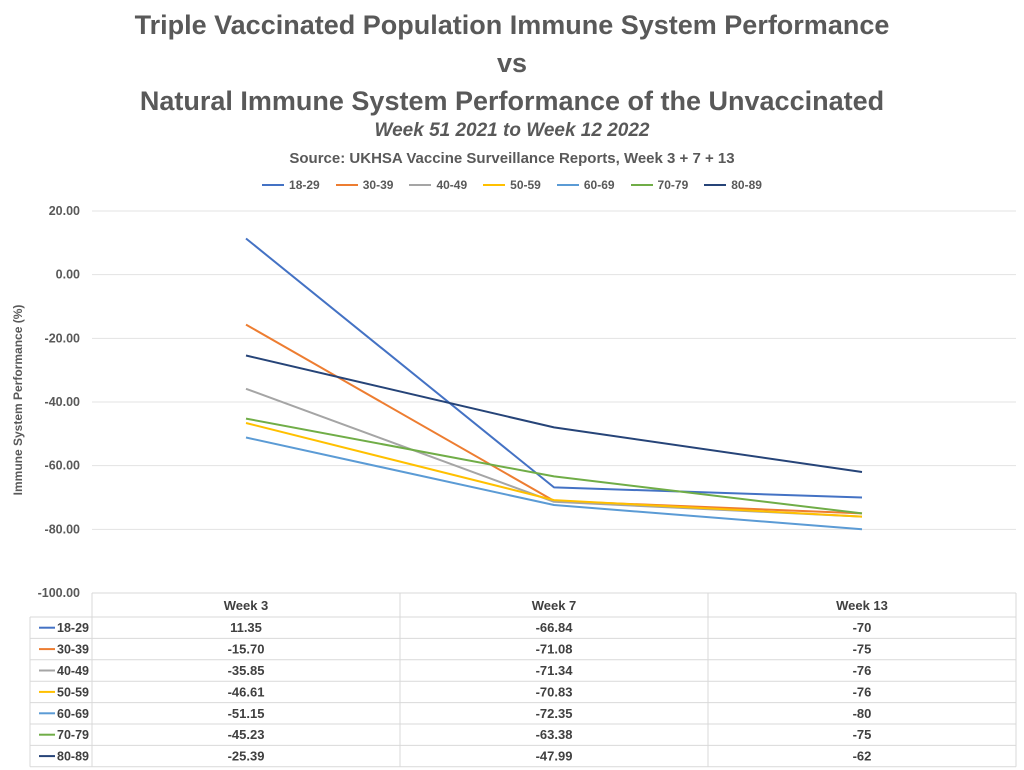  I want to click on legend-label: 70-79, so click(673, 185).